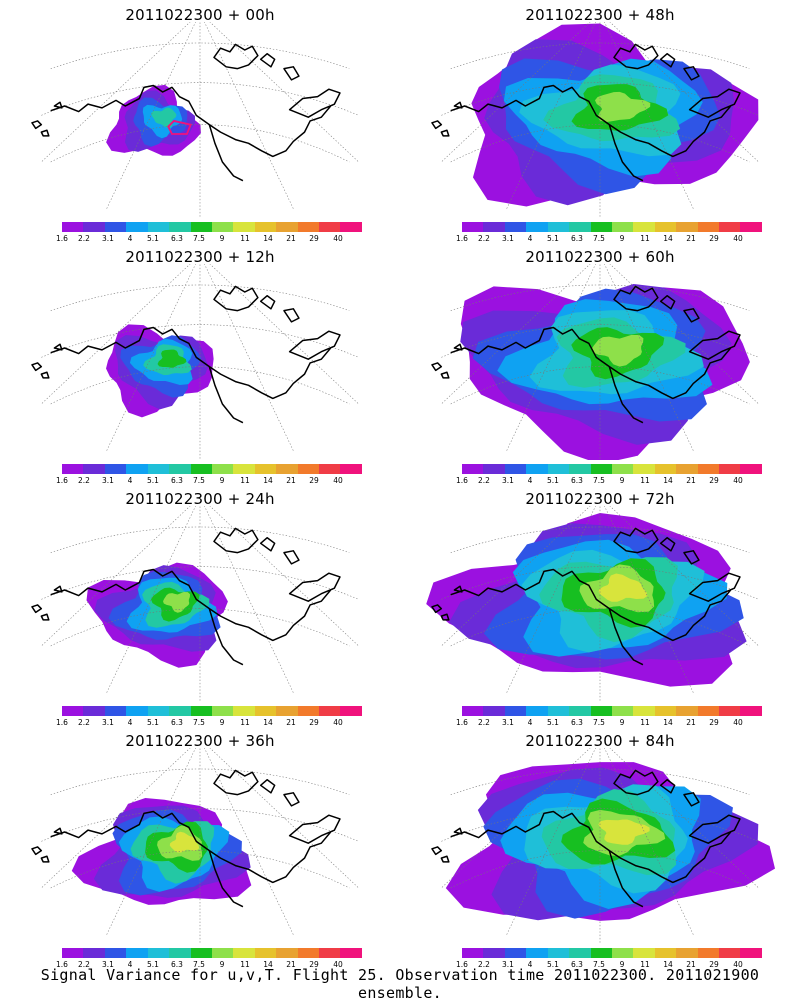 The width and height of the screenshot is (800, 1002). What do you see at coordinates (200, 257) in the screenshot?
I see `panel-title: 2011022300 + 12h` at bounding box center [200, 257].